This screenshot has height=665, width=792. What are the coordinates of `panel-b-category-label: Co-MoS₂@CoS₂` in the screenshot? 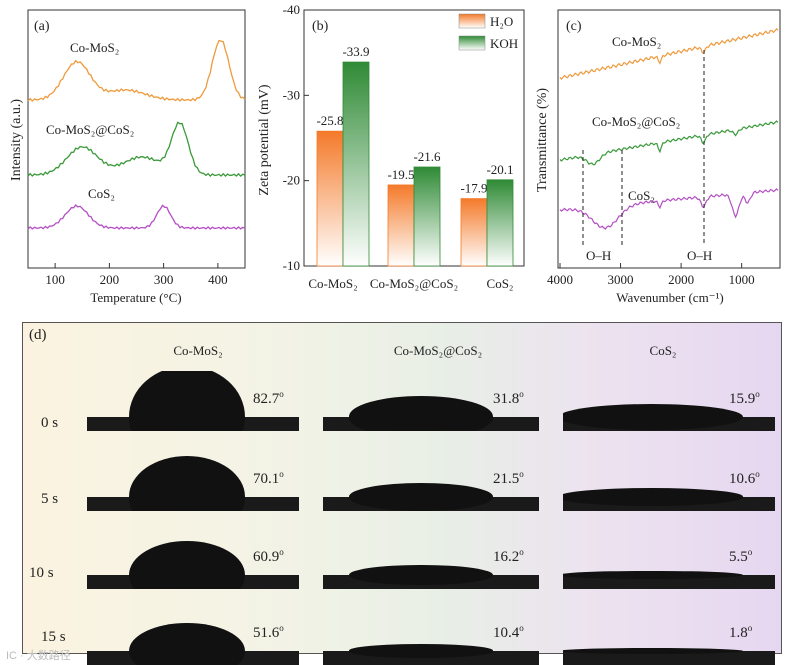 It's located at (414, 283).